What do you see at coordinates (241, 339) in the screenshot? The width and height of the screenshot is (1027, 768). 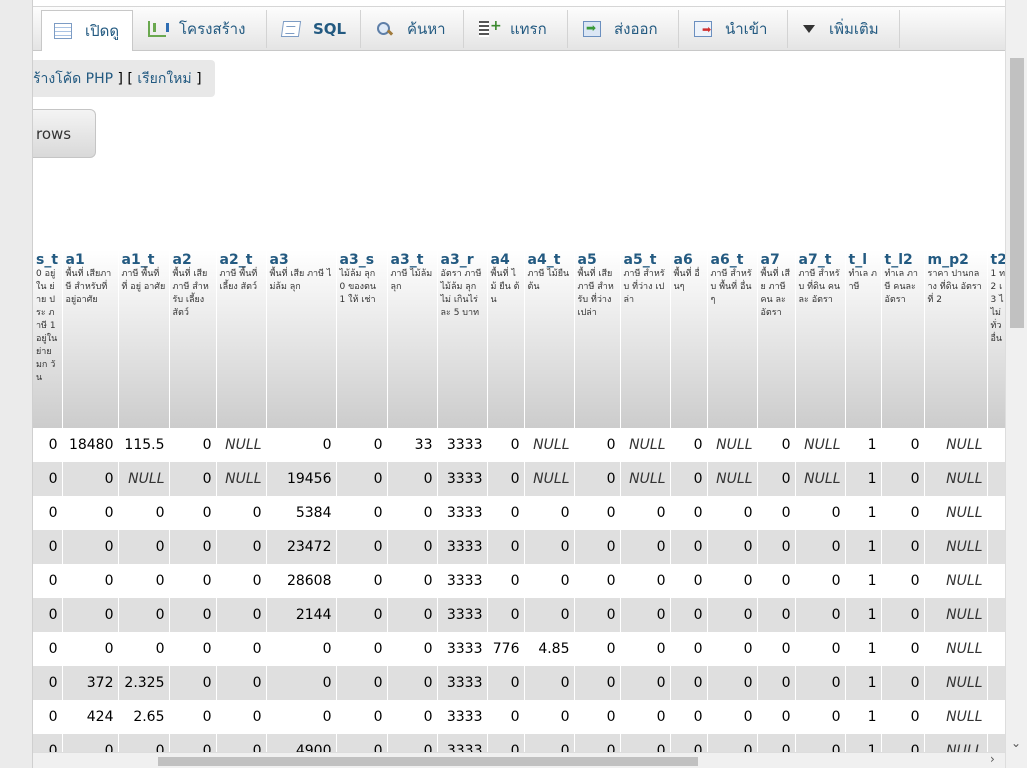 I see `column-header: a2_t ภาษี พื้นที่ เลี้ยง สัตว์` at bounding box center [241, 339].